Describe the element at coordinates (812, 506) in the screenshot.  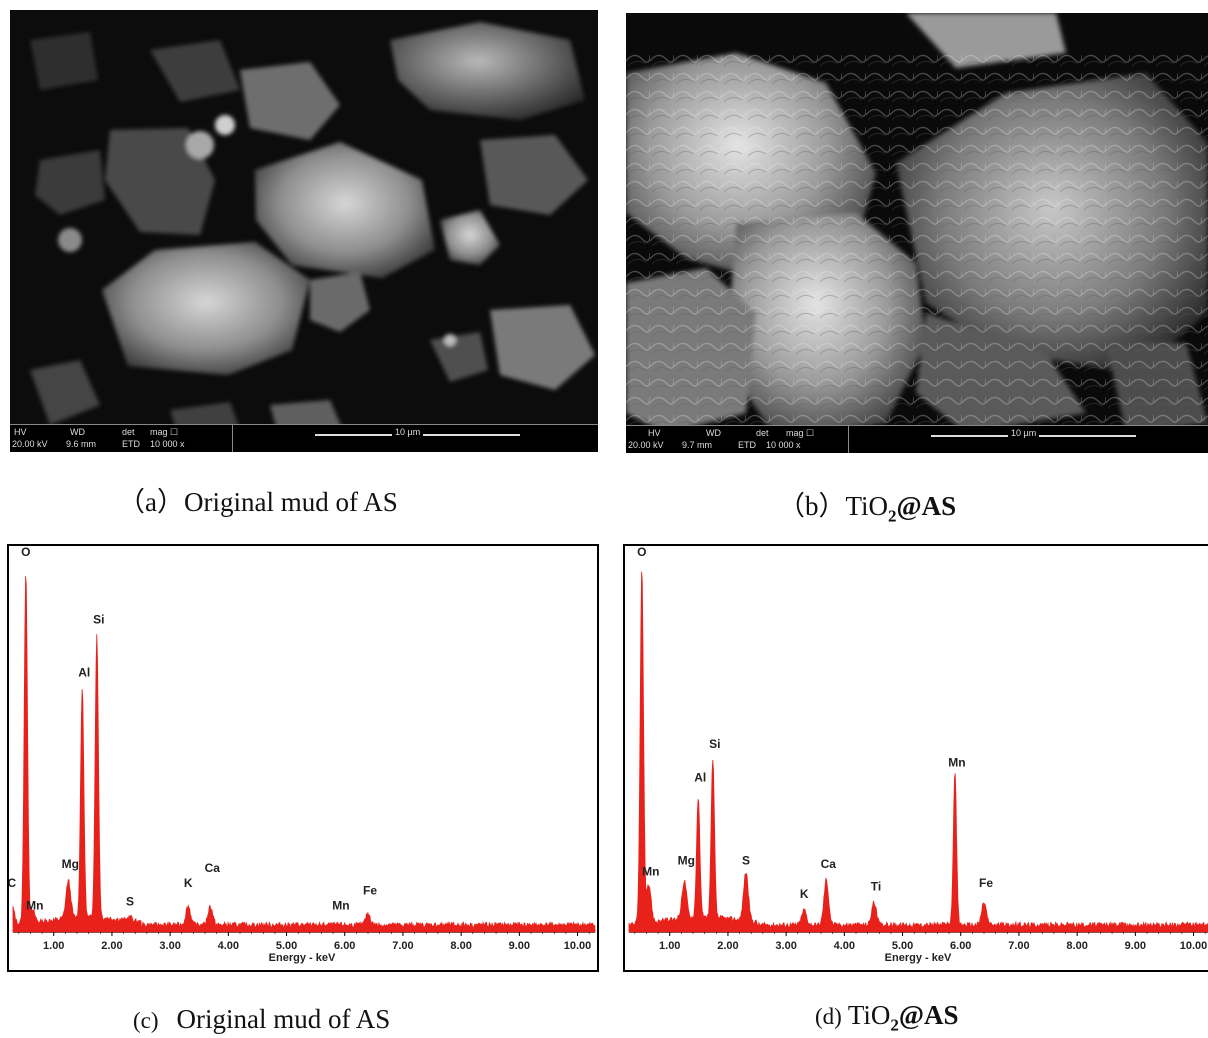
I see `caption-b-prefix: （b）` at that location.